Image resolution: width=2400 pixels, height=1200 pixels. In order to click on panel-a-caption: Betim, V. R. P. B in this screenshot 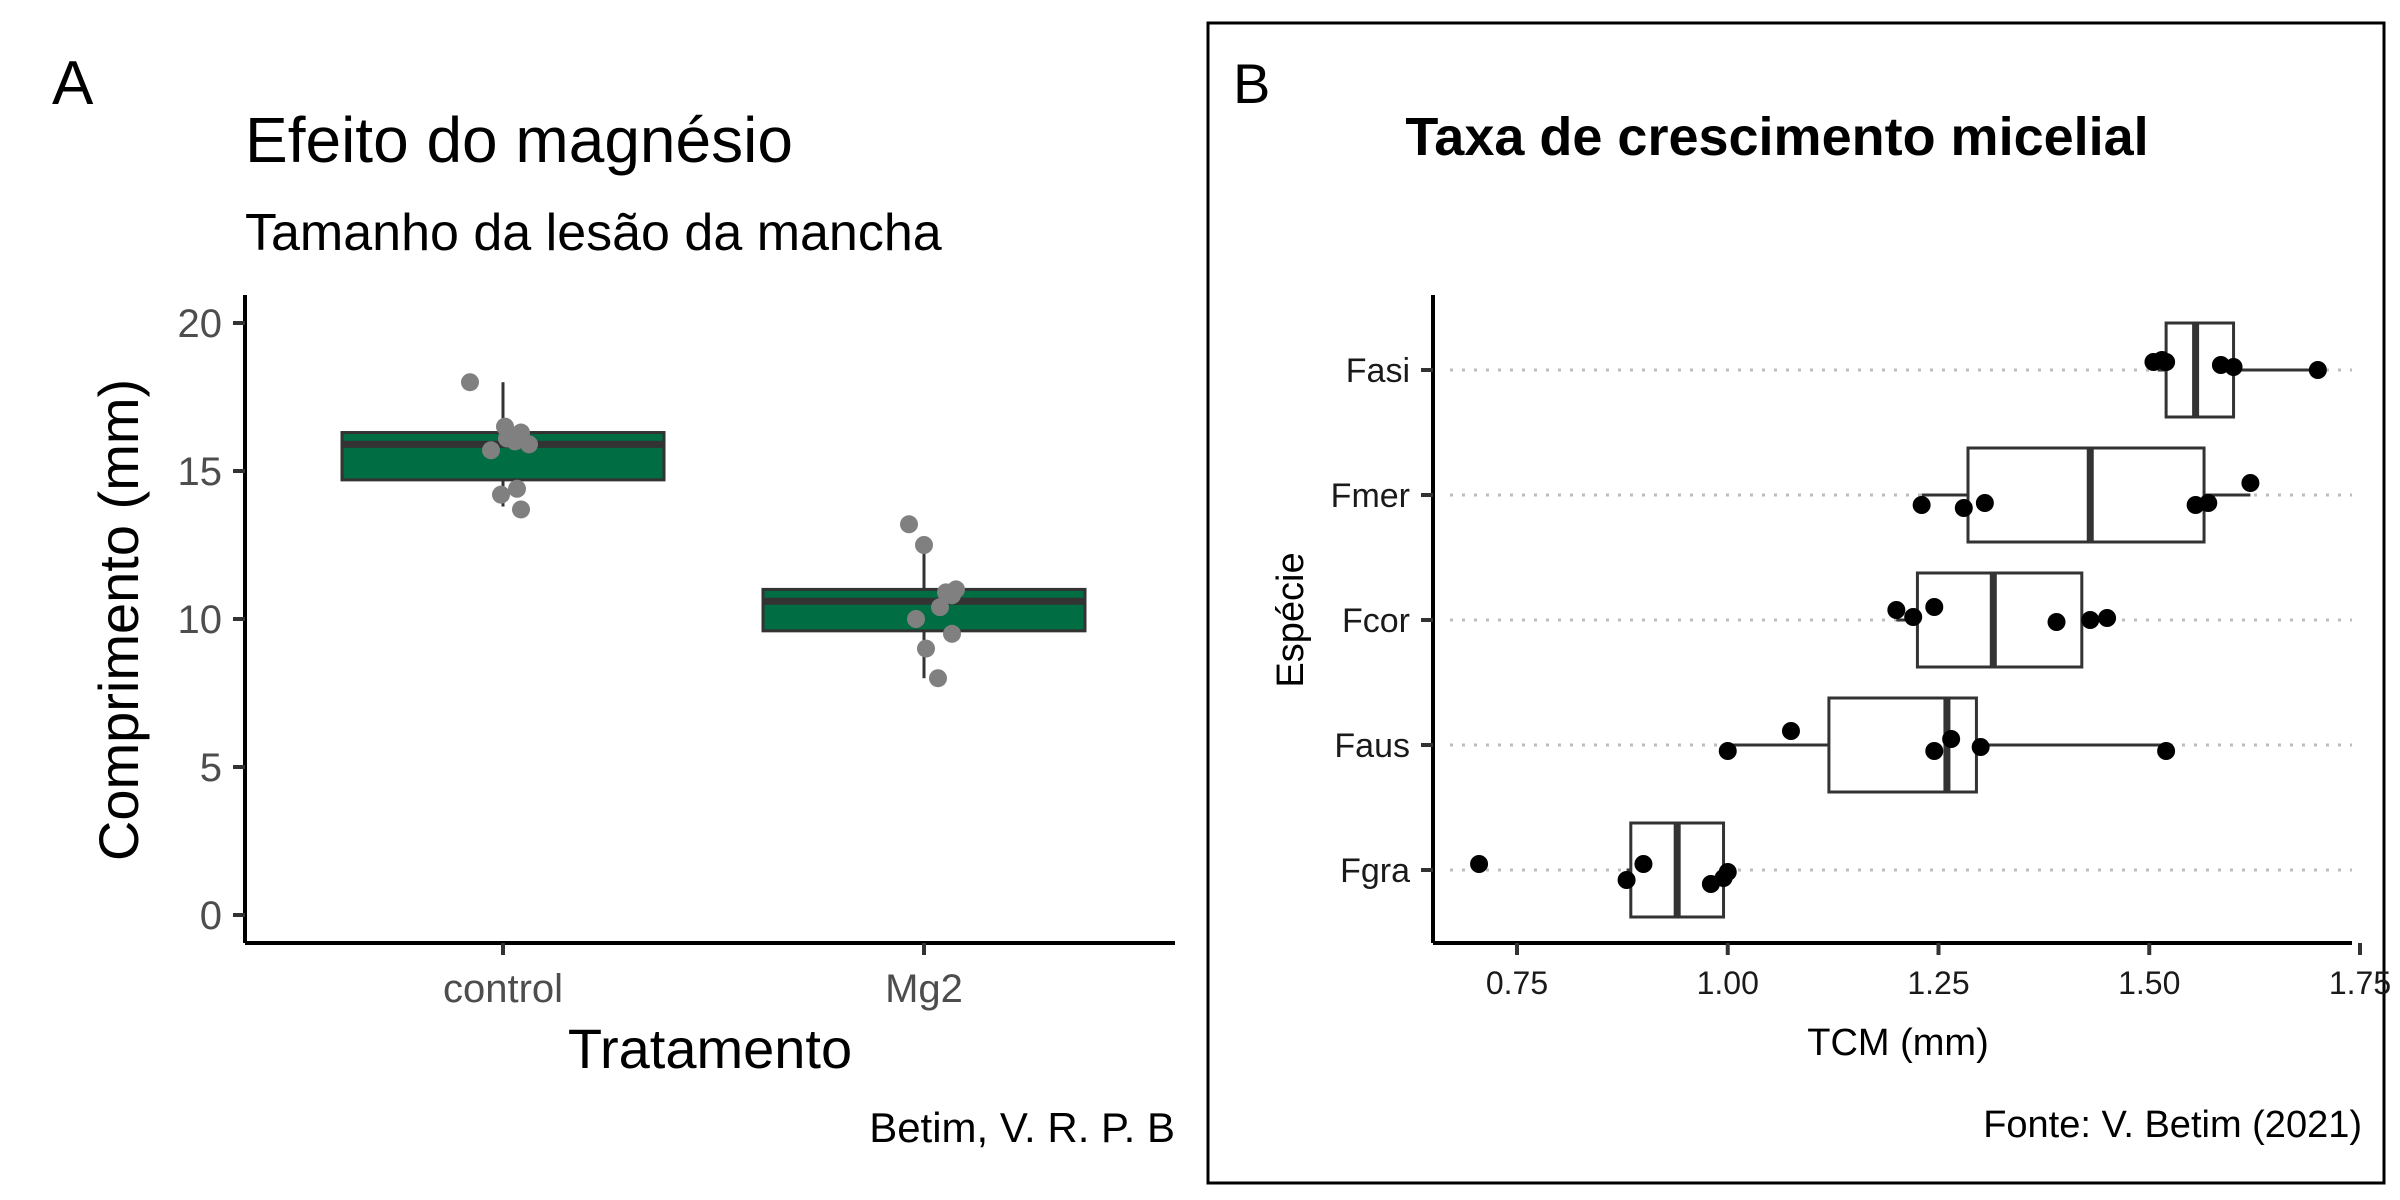, I will do `click(1022, 1127)`.